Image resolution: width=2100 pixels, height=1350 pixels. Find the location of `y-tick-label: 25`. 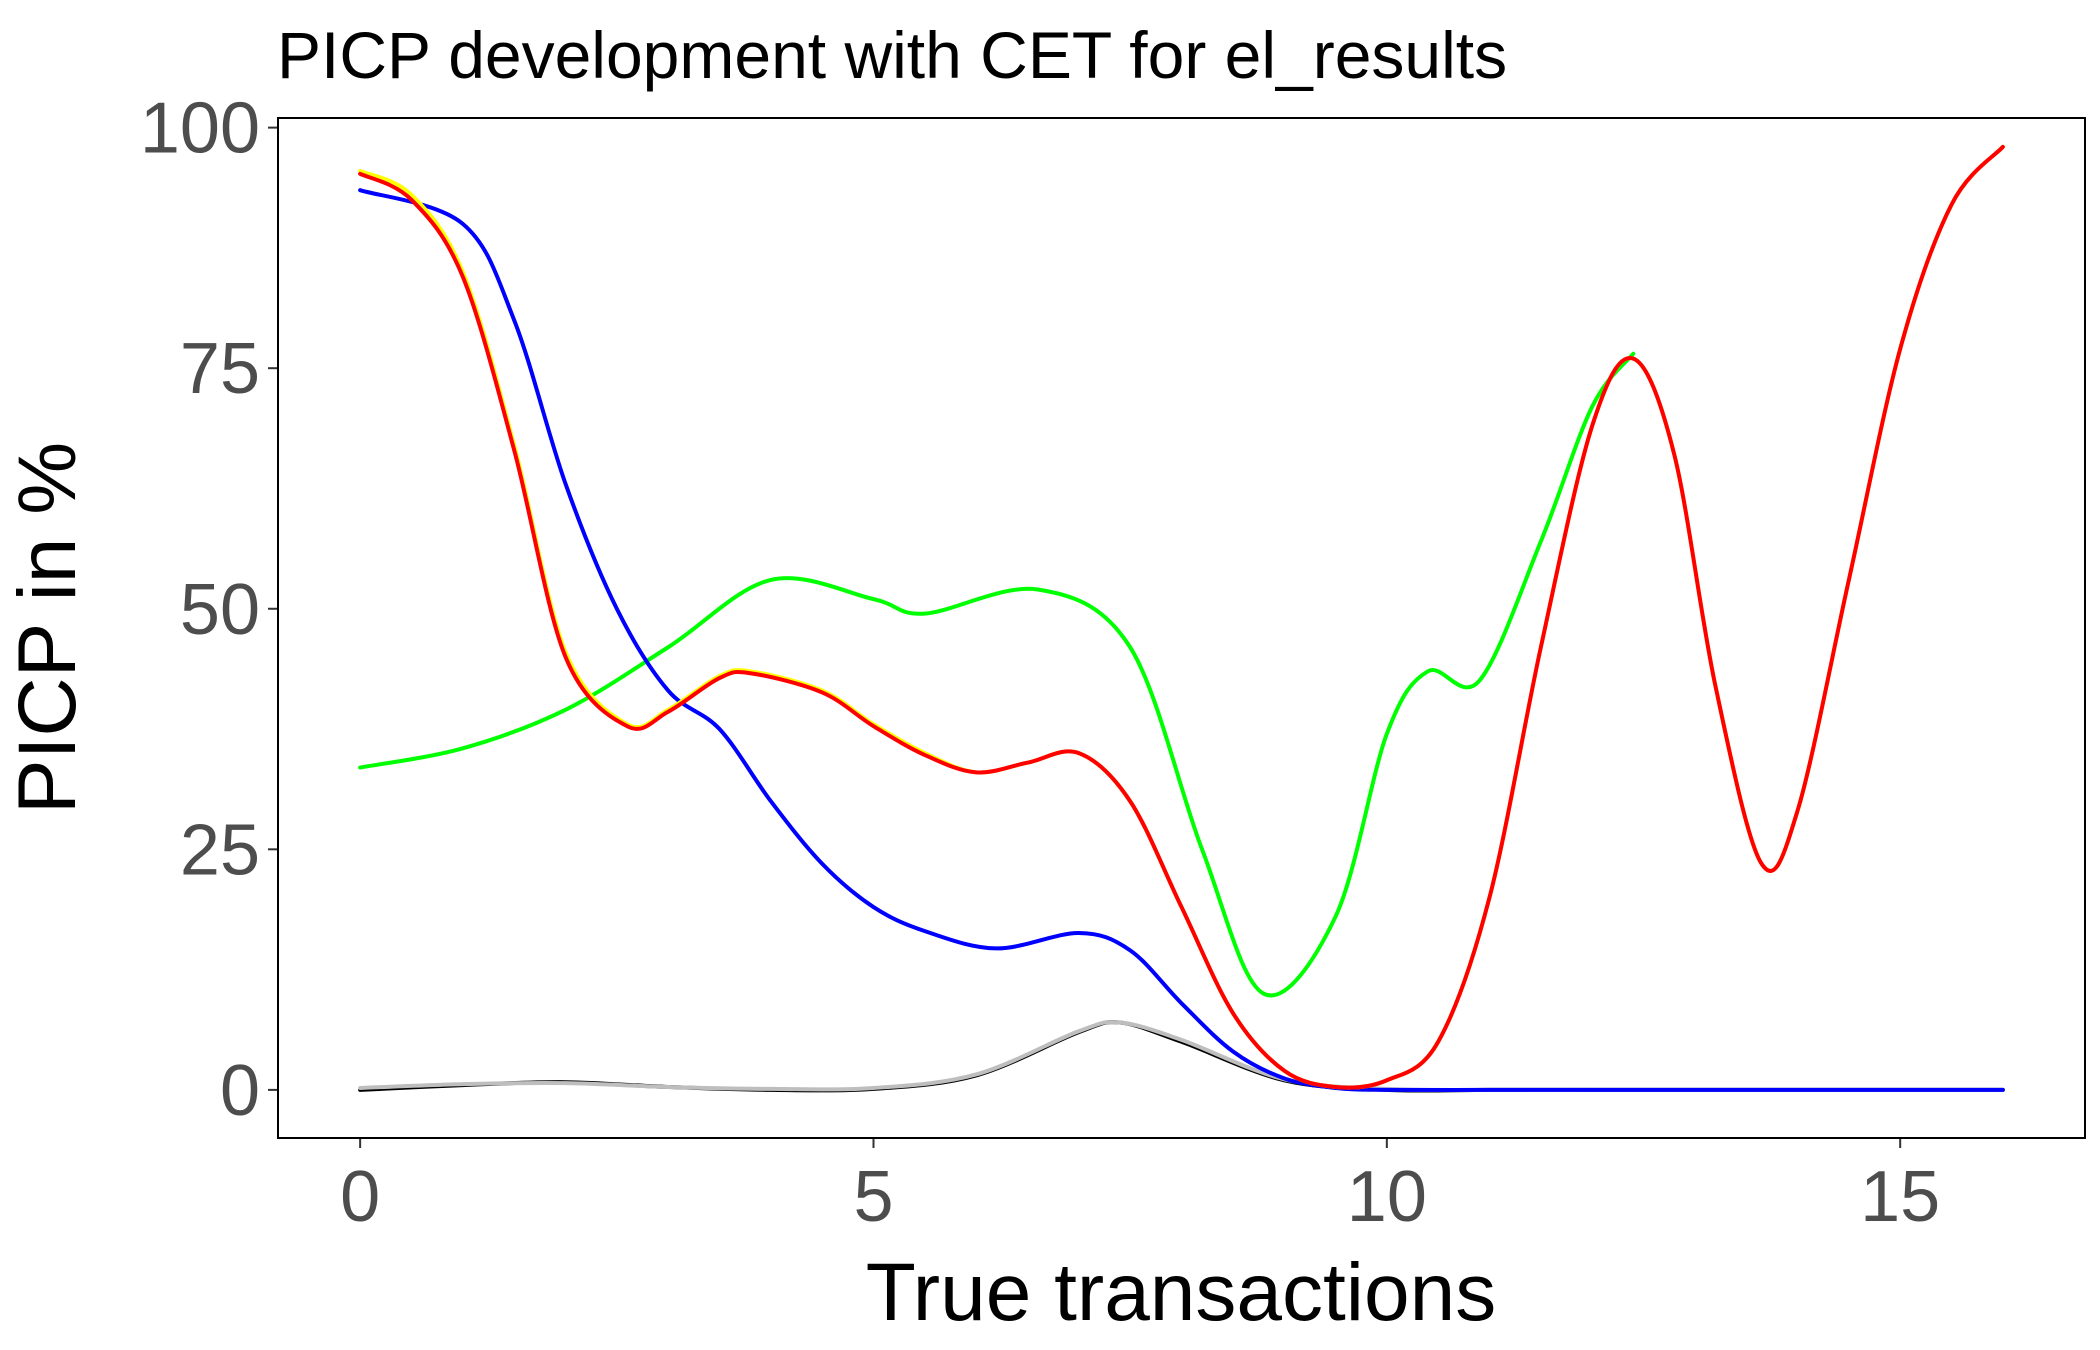

y-tick-label: 25 is located at coordinates (220, 850).